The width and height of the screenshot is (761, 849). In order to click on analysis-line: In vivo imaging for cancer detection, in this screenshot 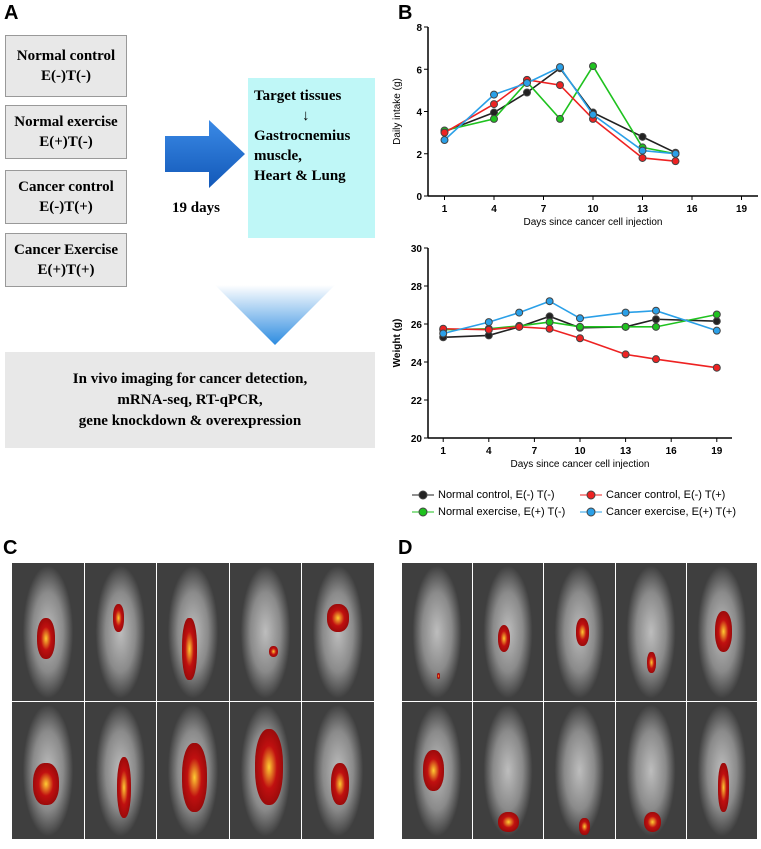, I will do `click(190, 378)`.